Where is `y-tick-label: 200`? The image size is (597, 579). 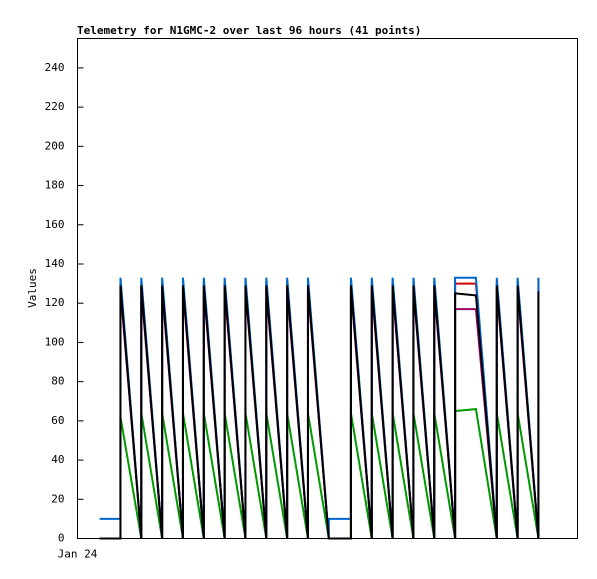
y-tick-label: 200 is located at coordinates (55, 145).